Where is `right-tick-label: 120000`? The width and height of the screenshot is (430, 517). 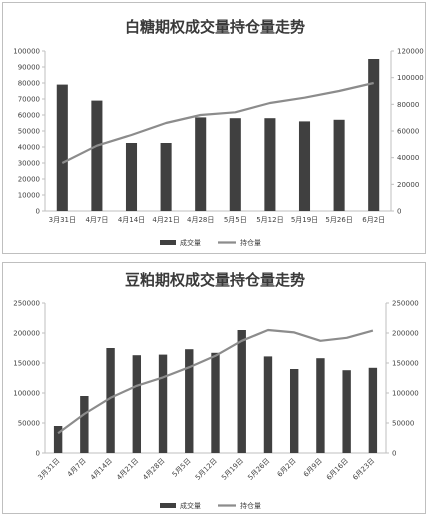
right-tick-label: 120000 is located at coordinates (410, 52).